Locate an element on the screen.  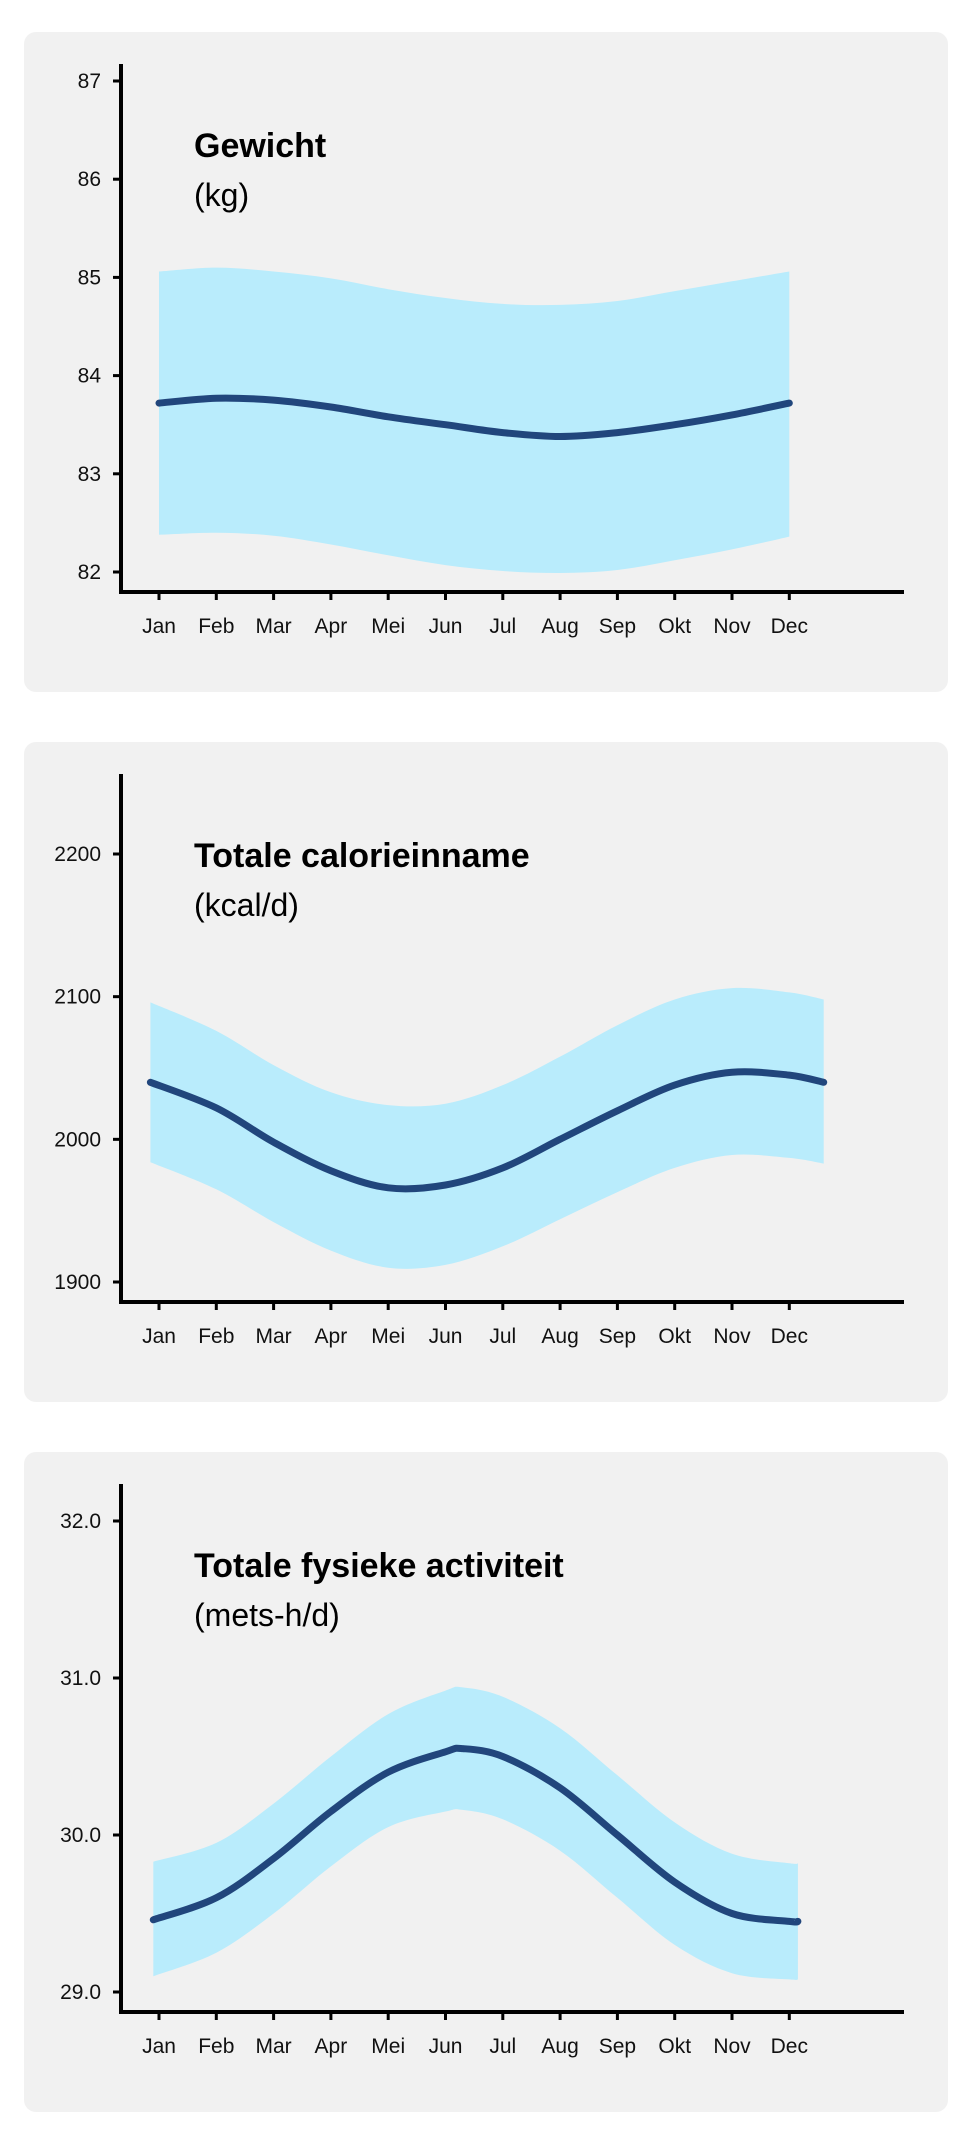
chart-title: Gewicht is located at coordinates (260, 146).